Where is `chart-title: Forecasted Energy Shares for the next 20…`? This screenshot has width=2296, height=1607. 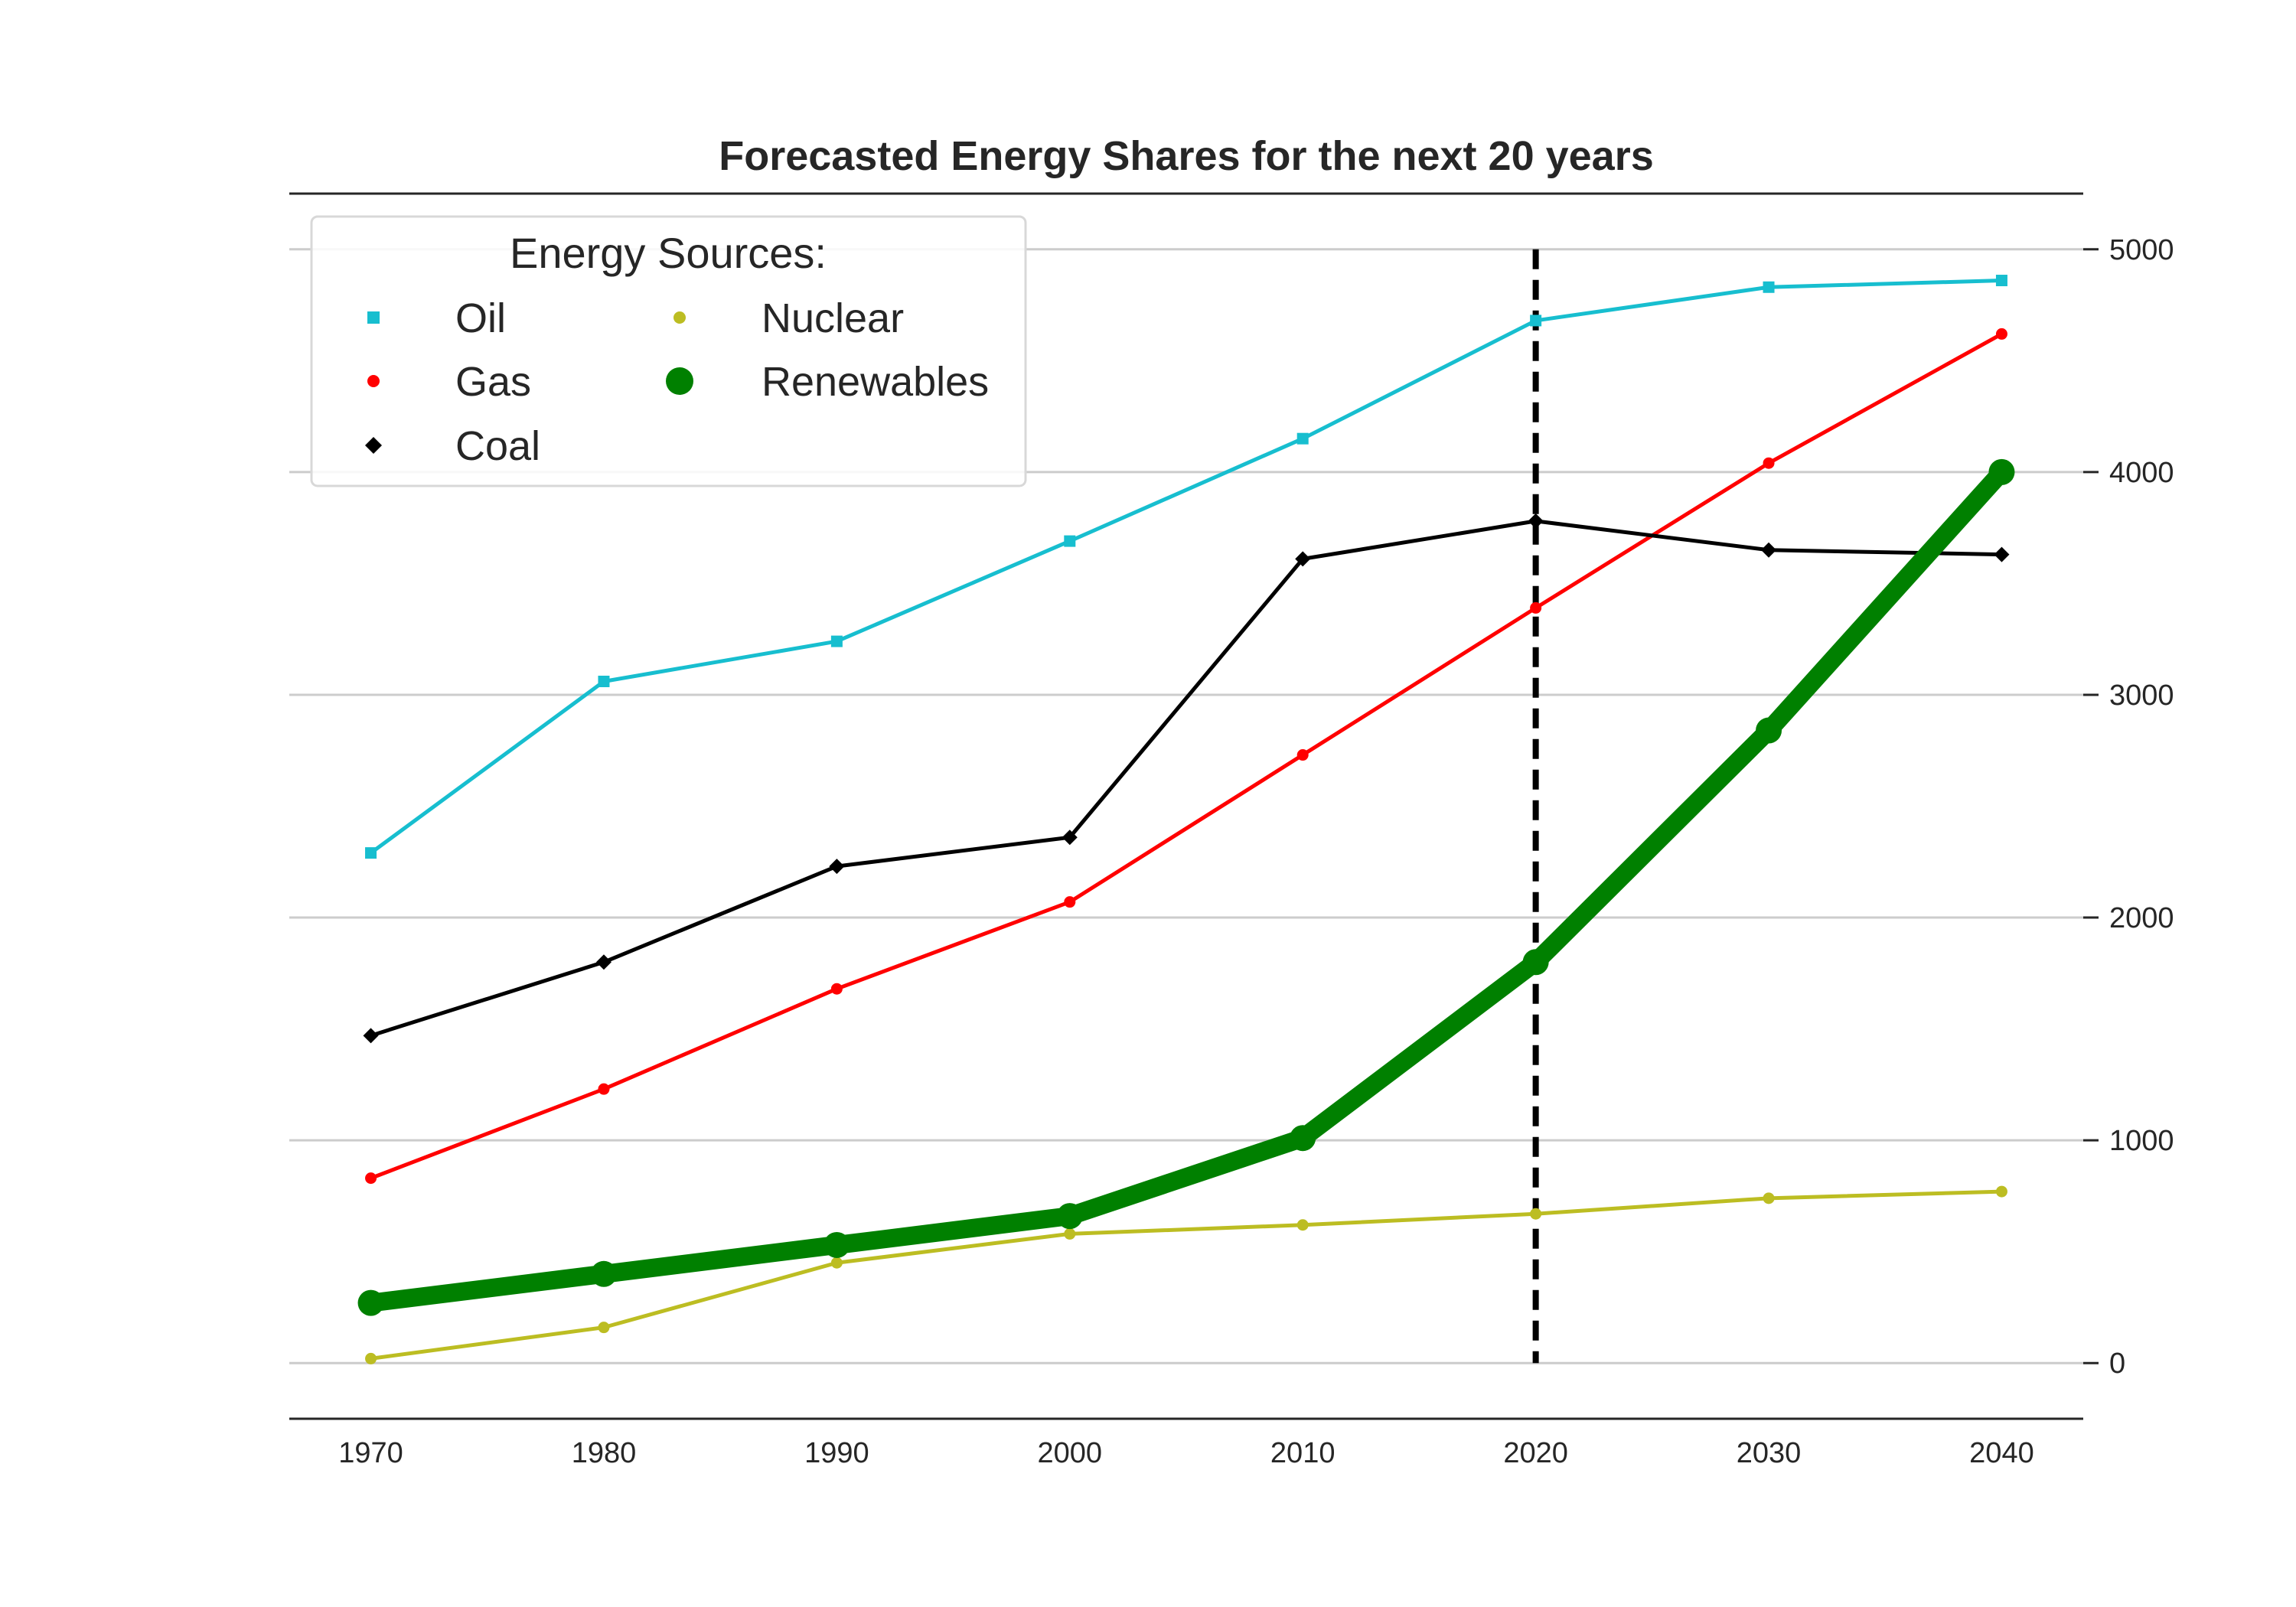 chart-title: Forecasted Energy Shares for the next 20… is located at coordinates (1186, 156).